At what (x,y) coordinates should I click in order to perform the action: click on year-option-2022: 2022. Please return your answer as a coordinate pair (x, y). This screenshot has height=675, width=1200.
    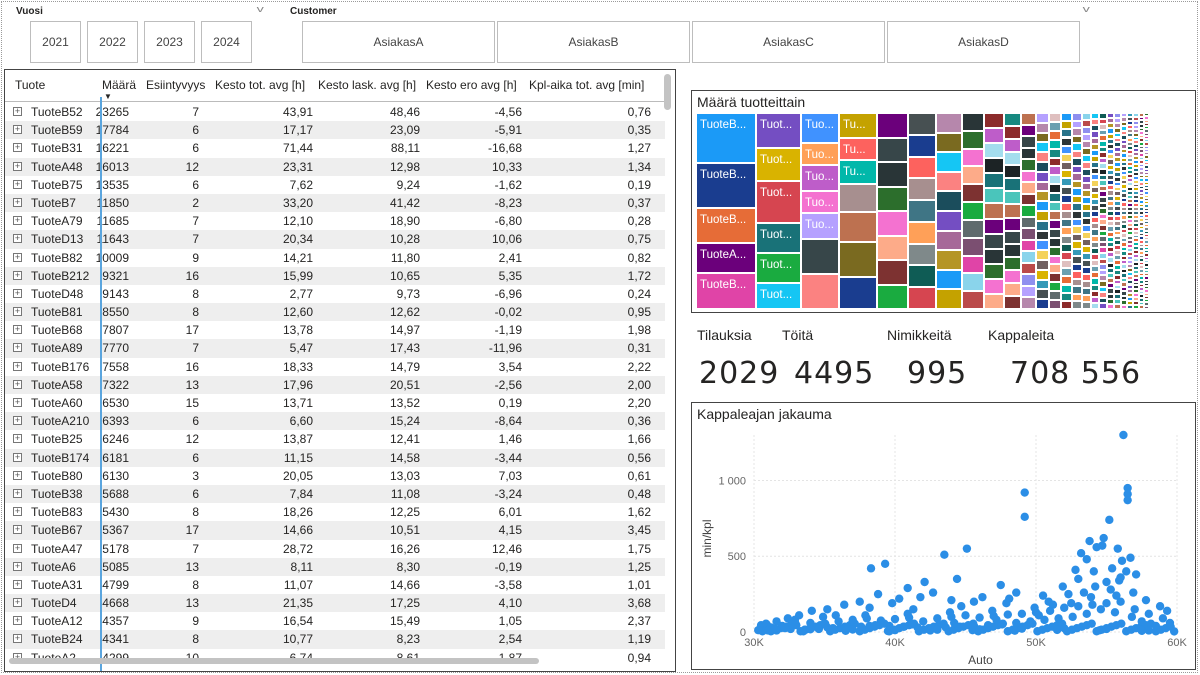
    Looking at the image, I should click on (112, 42).